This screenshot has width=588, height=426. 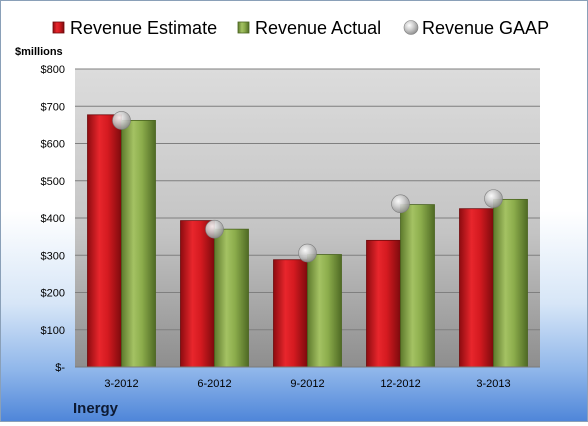 I want to click on legend-swatch-revenue-actual, so click(x=243, y=27).